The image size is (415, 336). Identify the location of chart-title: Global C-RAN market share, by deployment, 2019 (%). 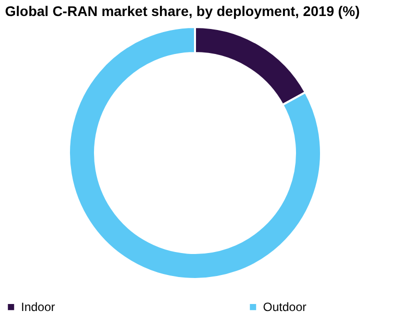
(182, 11).